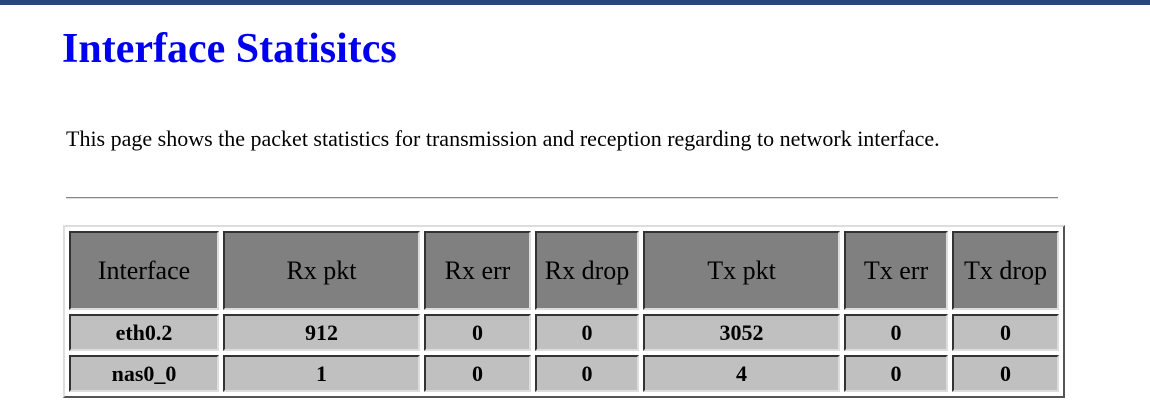 This screenshot has height=412, width=1150. I want to click on header-rx-drop: Rx drop, so click(587, 270).